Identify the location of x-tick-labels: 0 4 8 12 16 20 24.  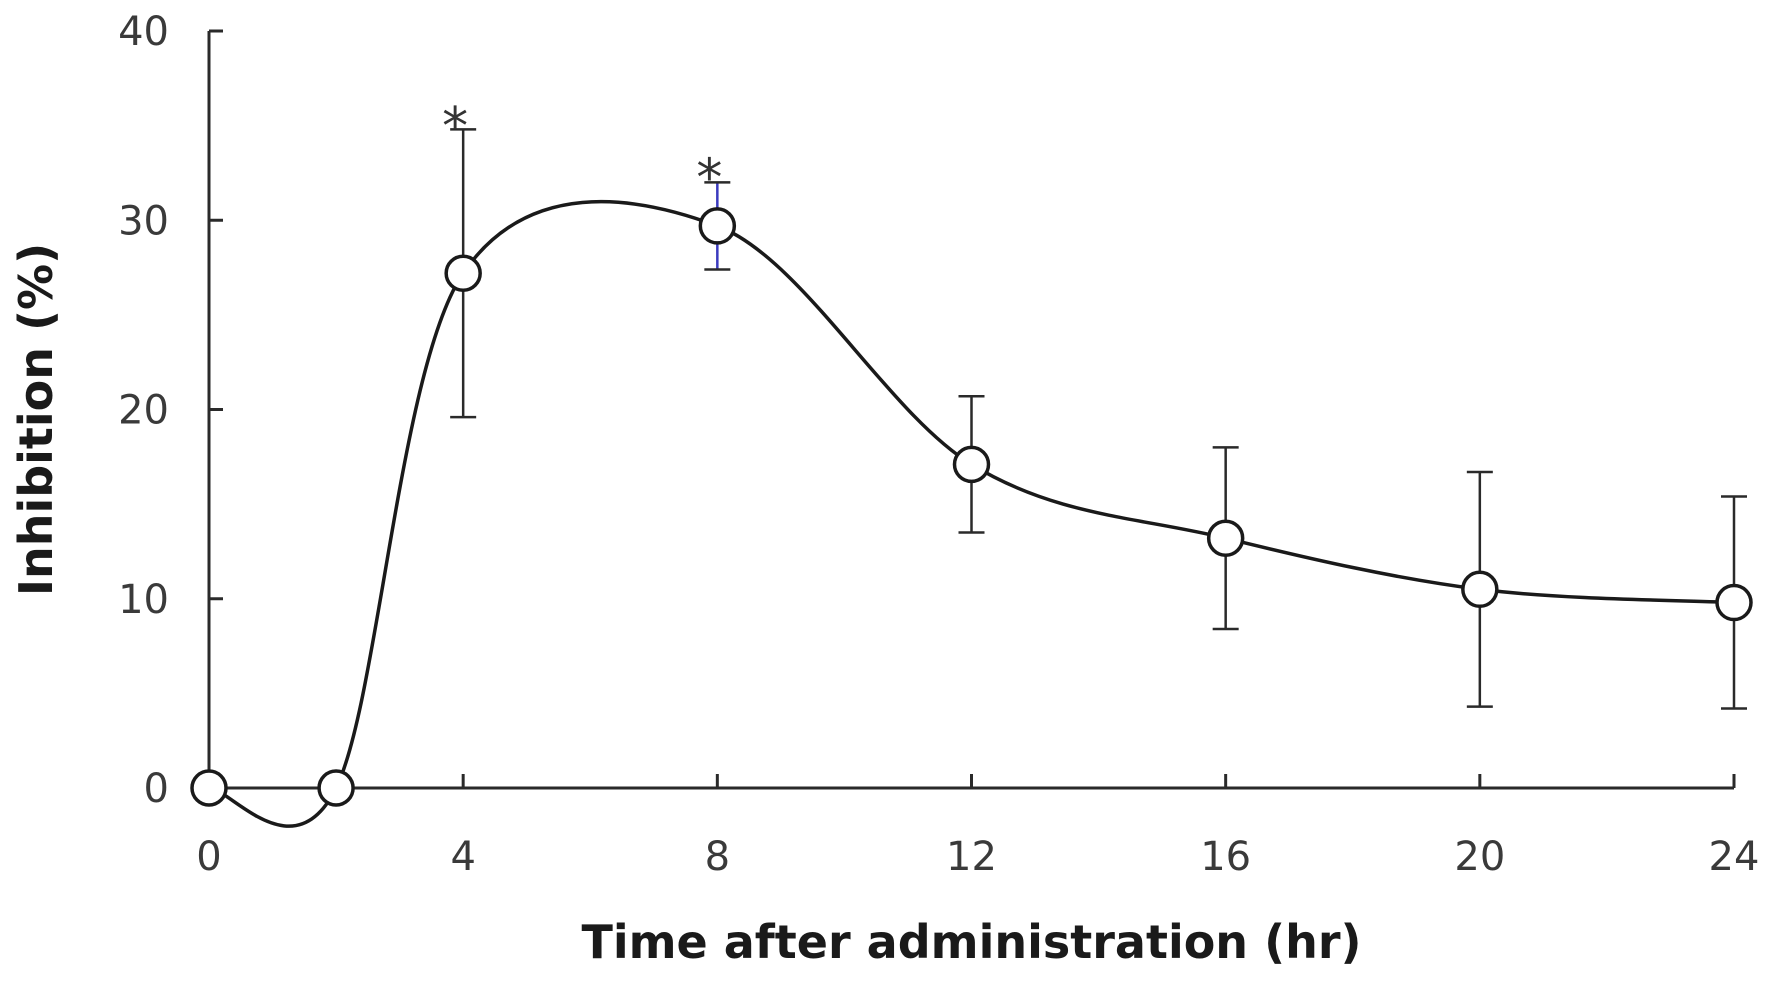
(977, 857).